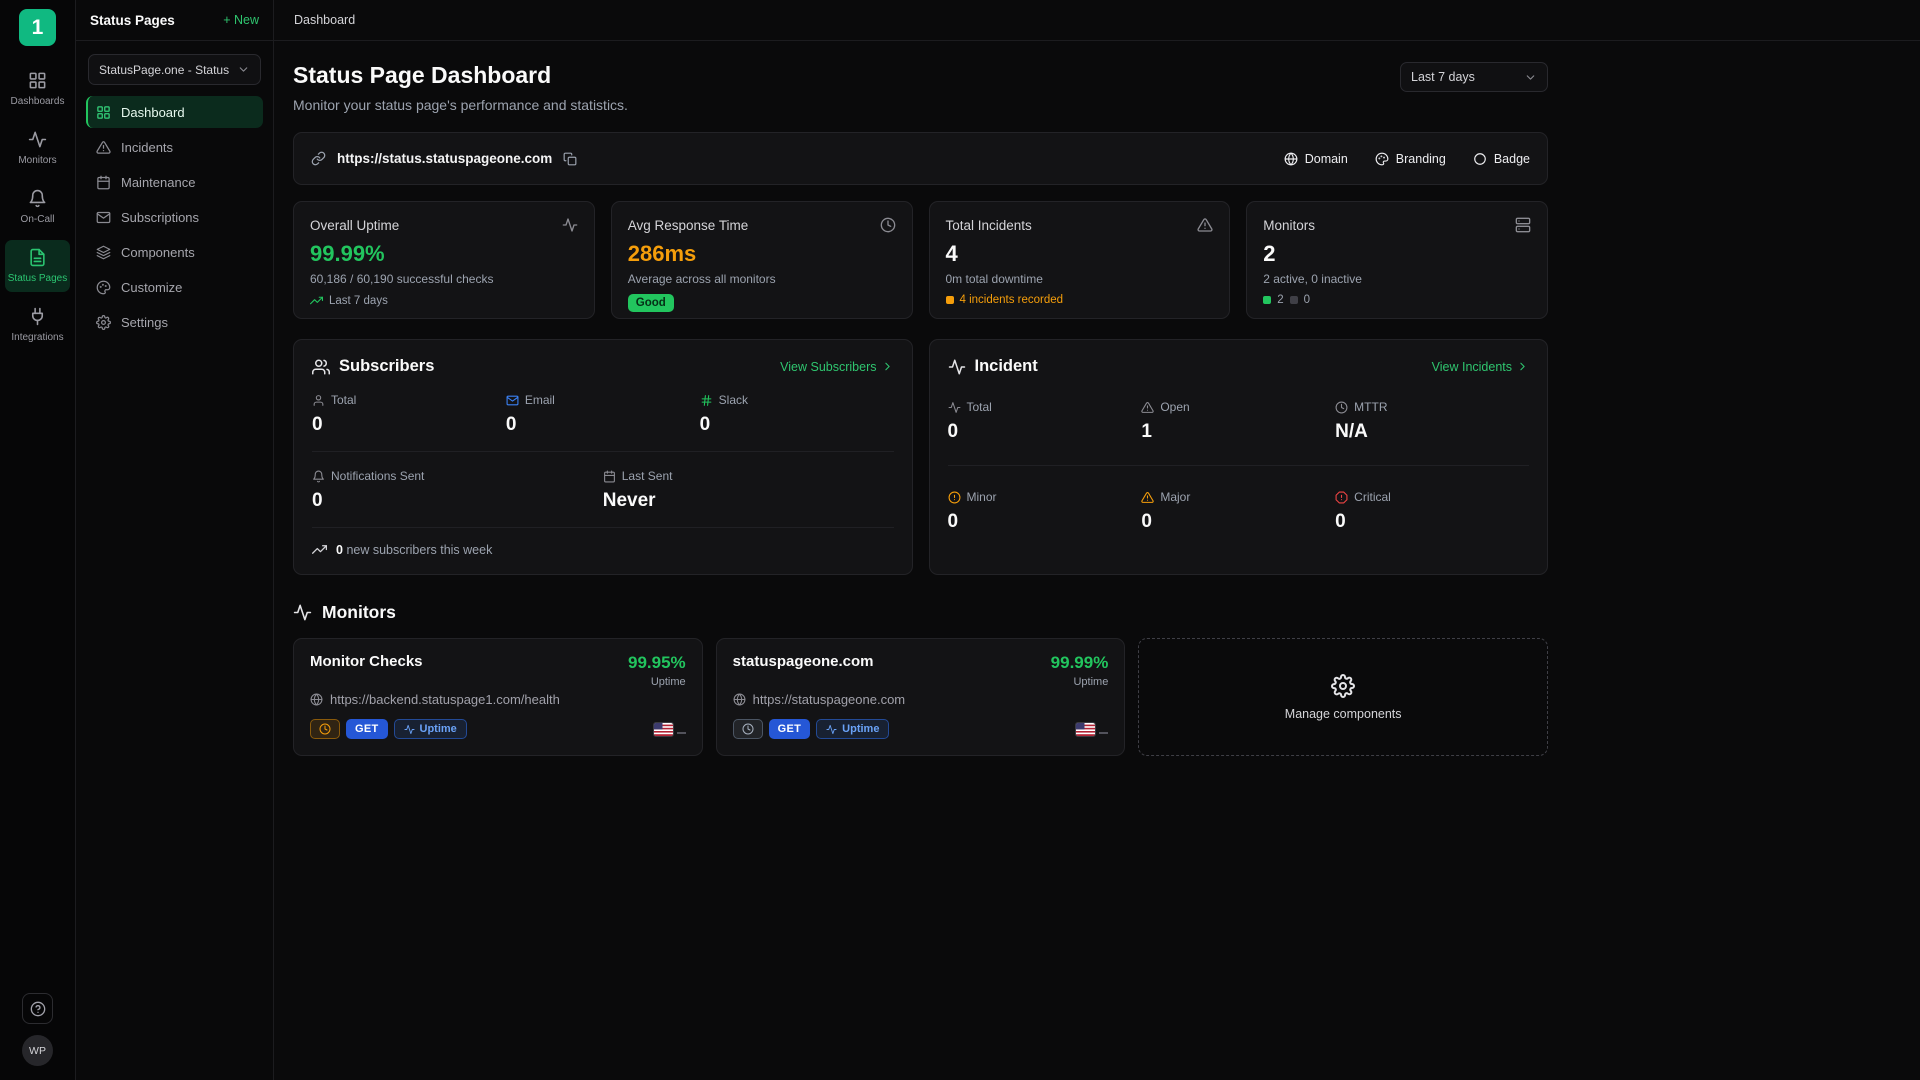 This screenshot has width=1920, height=1080. What do you see at coordinates (1316, 159) in the screenshot?
I see `domain-button: Domain` at bounding box center [1316, 159].